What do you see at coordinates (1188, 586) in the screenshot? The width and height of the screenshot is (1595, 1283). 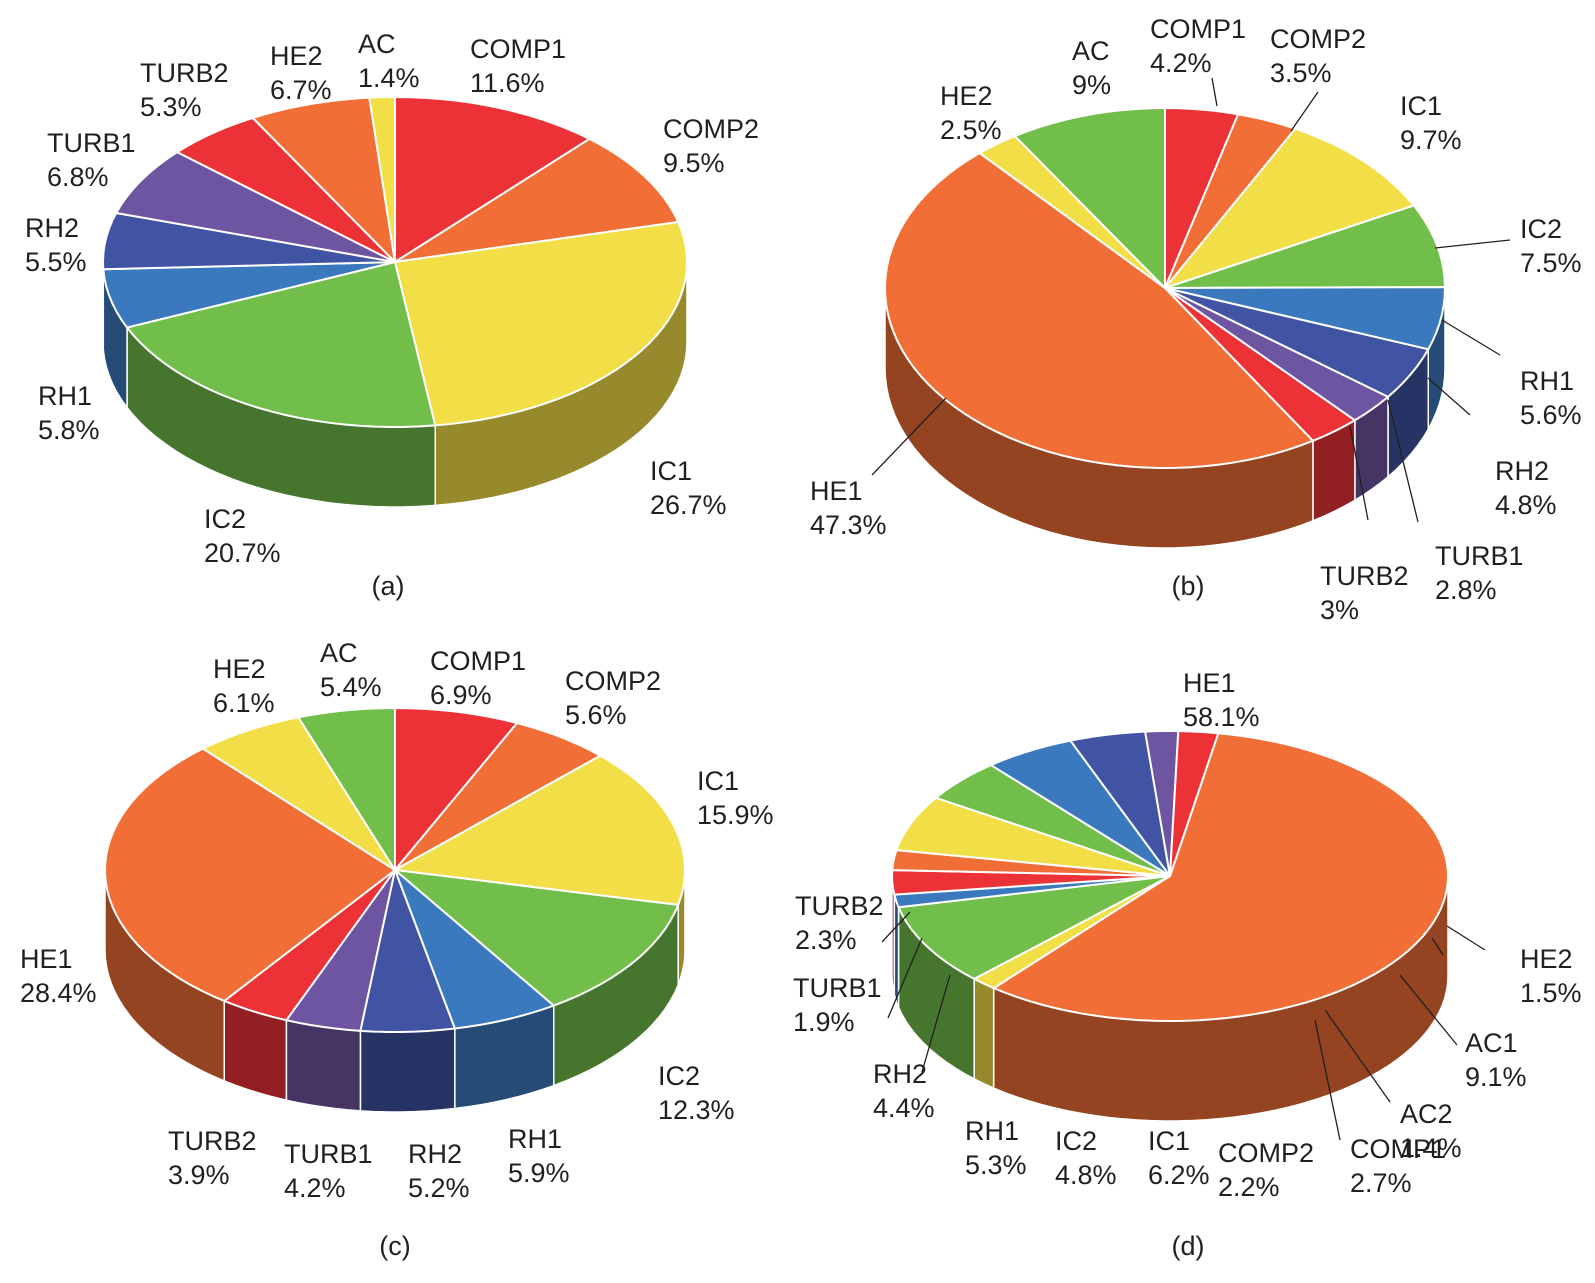 I see `chart-caption: (b)` at bounding box center [1188, 586].